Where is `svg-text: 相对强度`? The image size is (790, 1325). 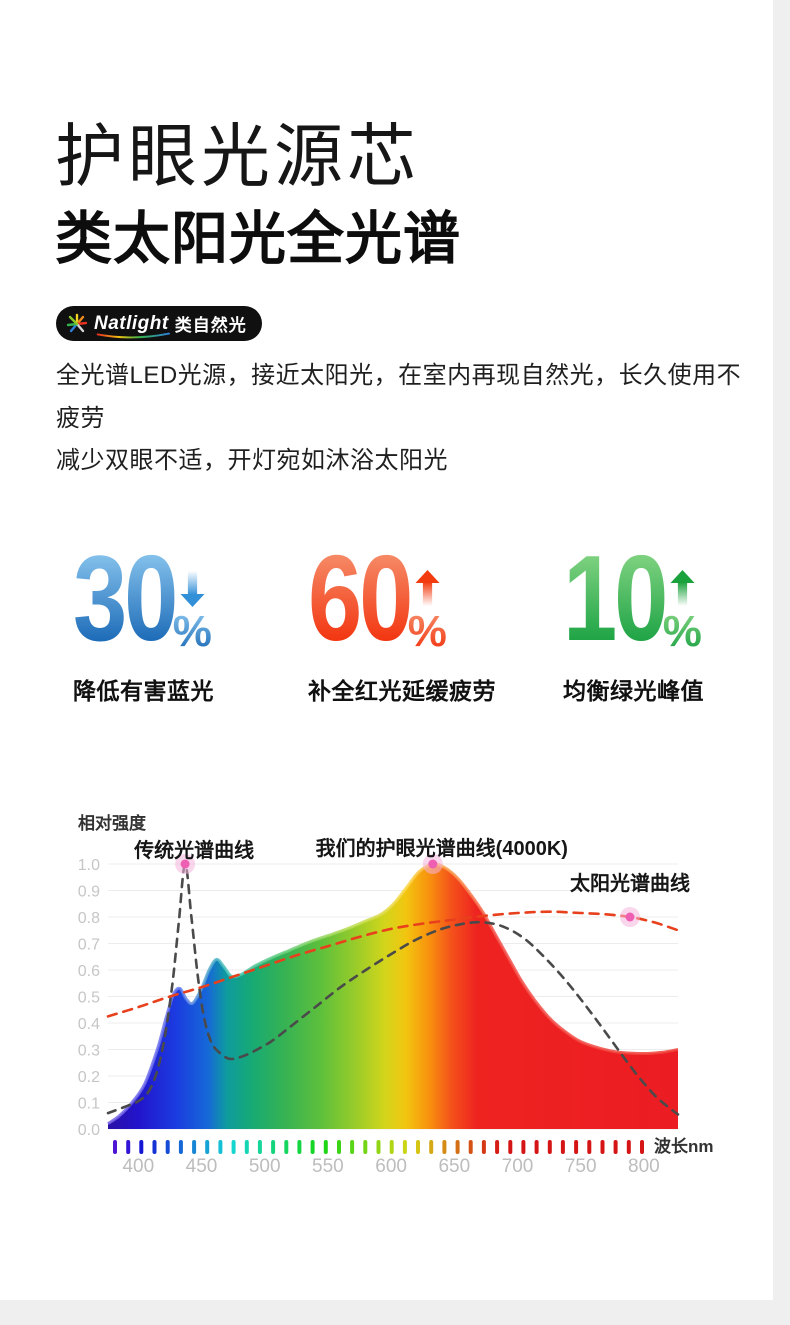 svg-text: 相对强度 is located at coordinates (112, 823).